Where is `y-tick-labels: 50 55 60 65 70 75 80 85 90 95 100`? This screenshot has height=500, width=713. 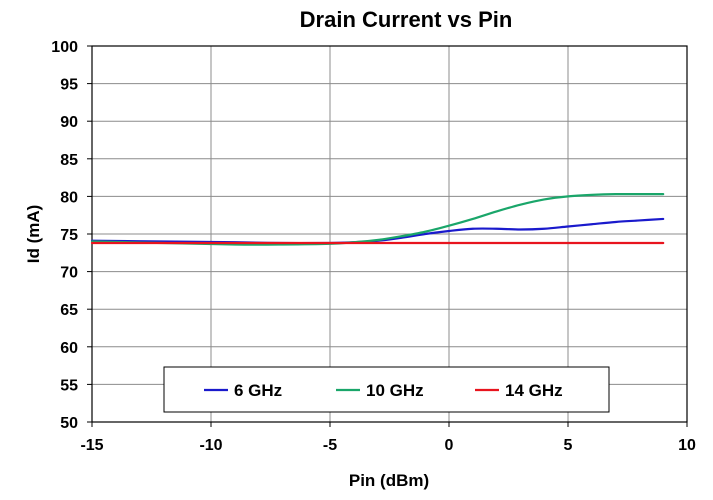 y-tick-labels: 50 55 60 65 70 75 80 85 90 95 100 is located at coordinates (71, 235).